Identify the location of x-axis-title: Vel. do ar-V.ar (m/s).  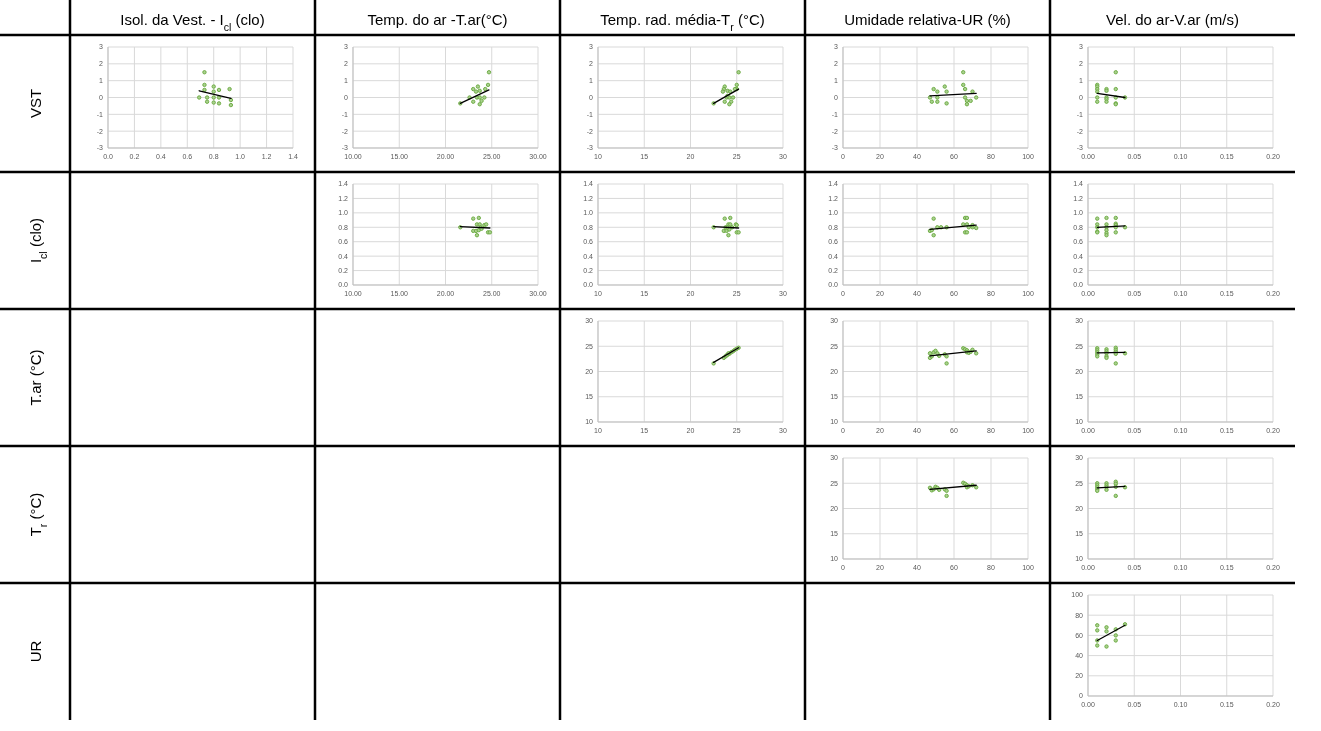
(1172, 19).